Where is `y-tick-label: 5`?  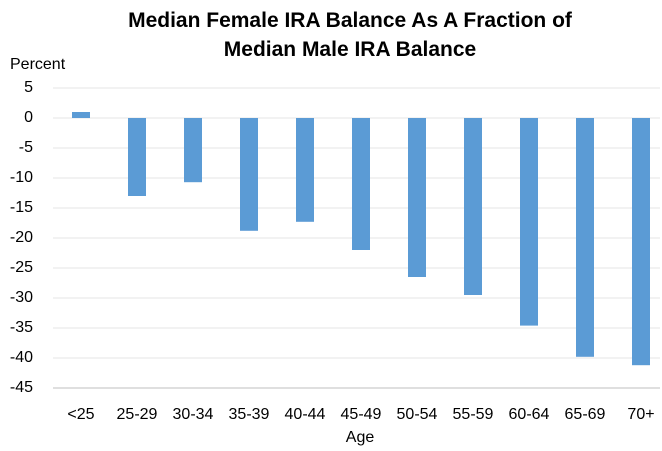 y-tick-label: 5 is located at coordinates (28, 87).